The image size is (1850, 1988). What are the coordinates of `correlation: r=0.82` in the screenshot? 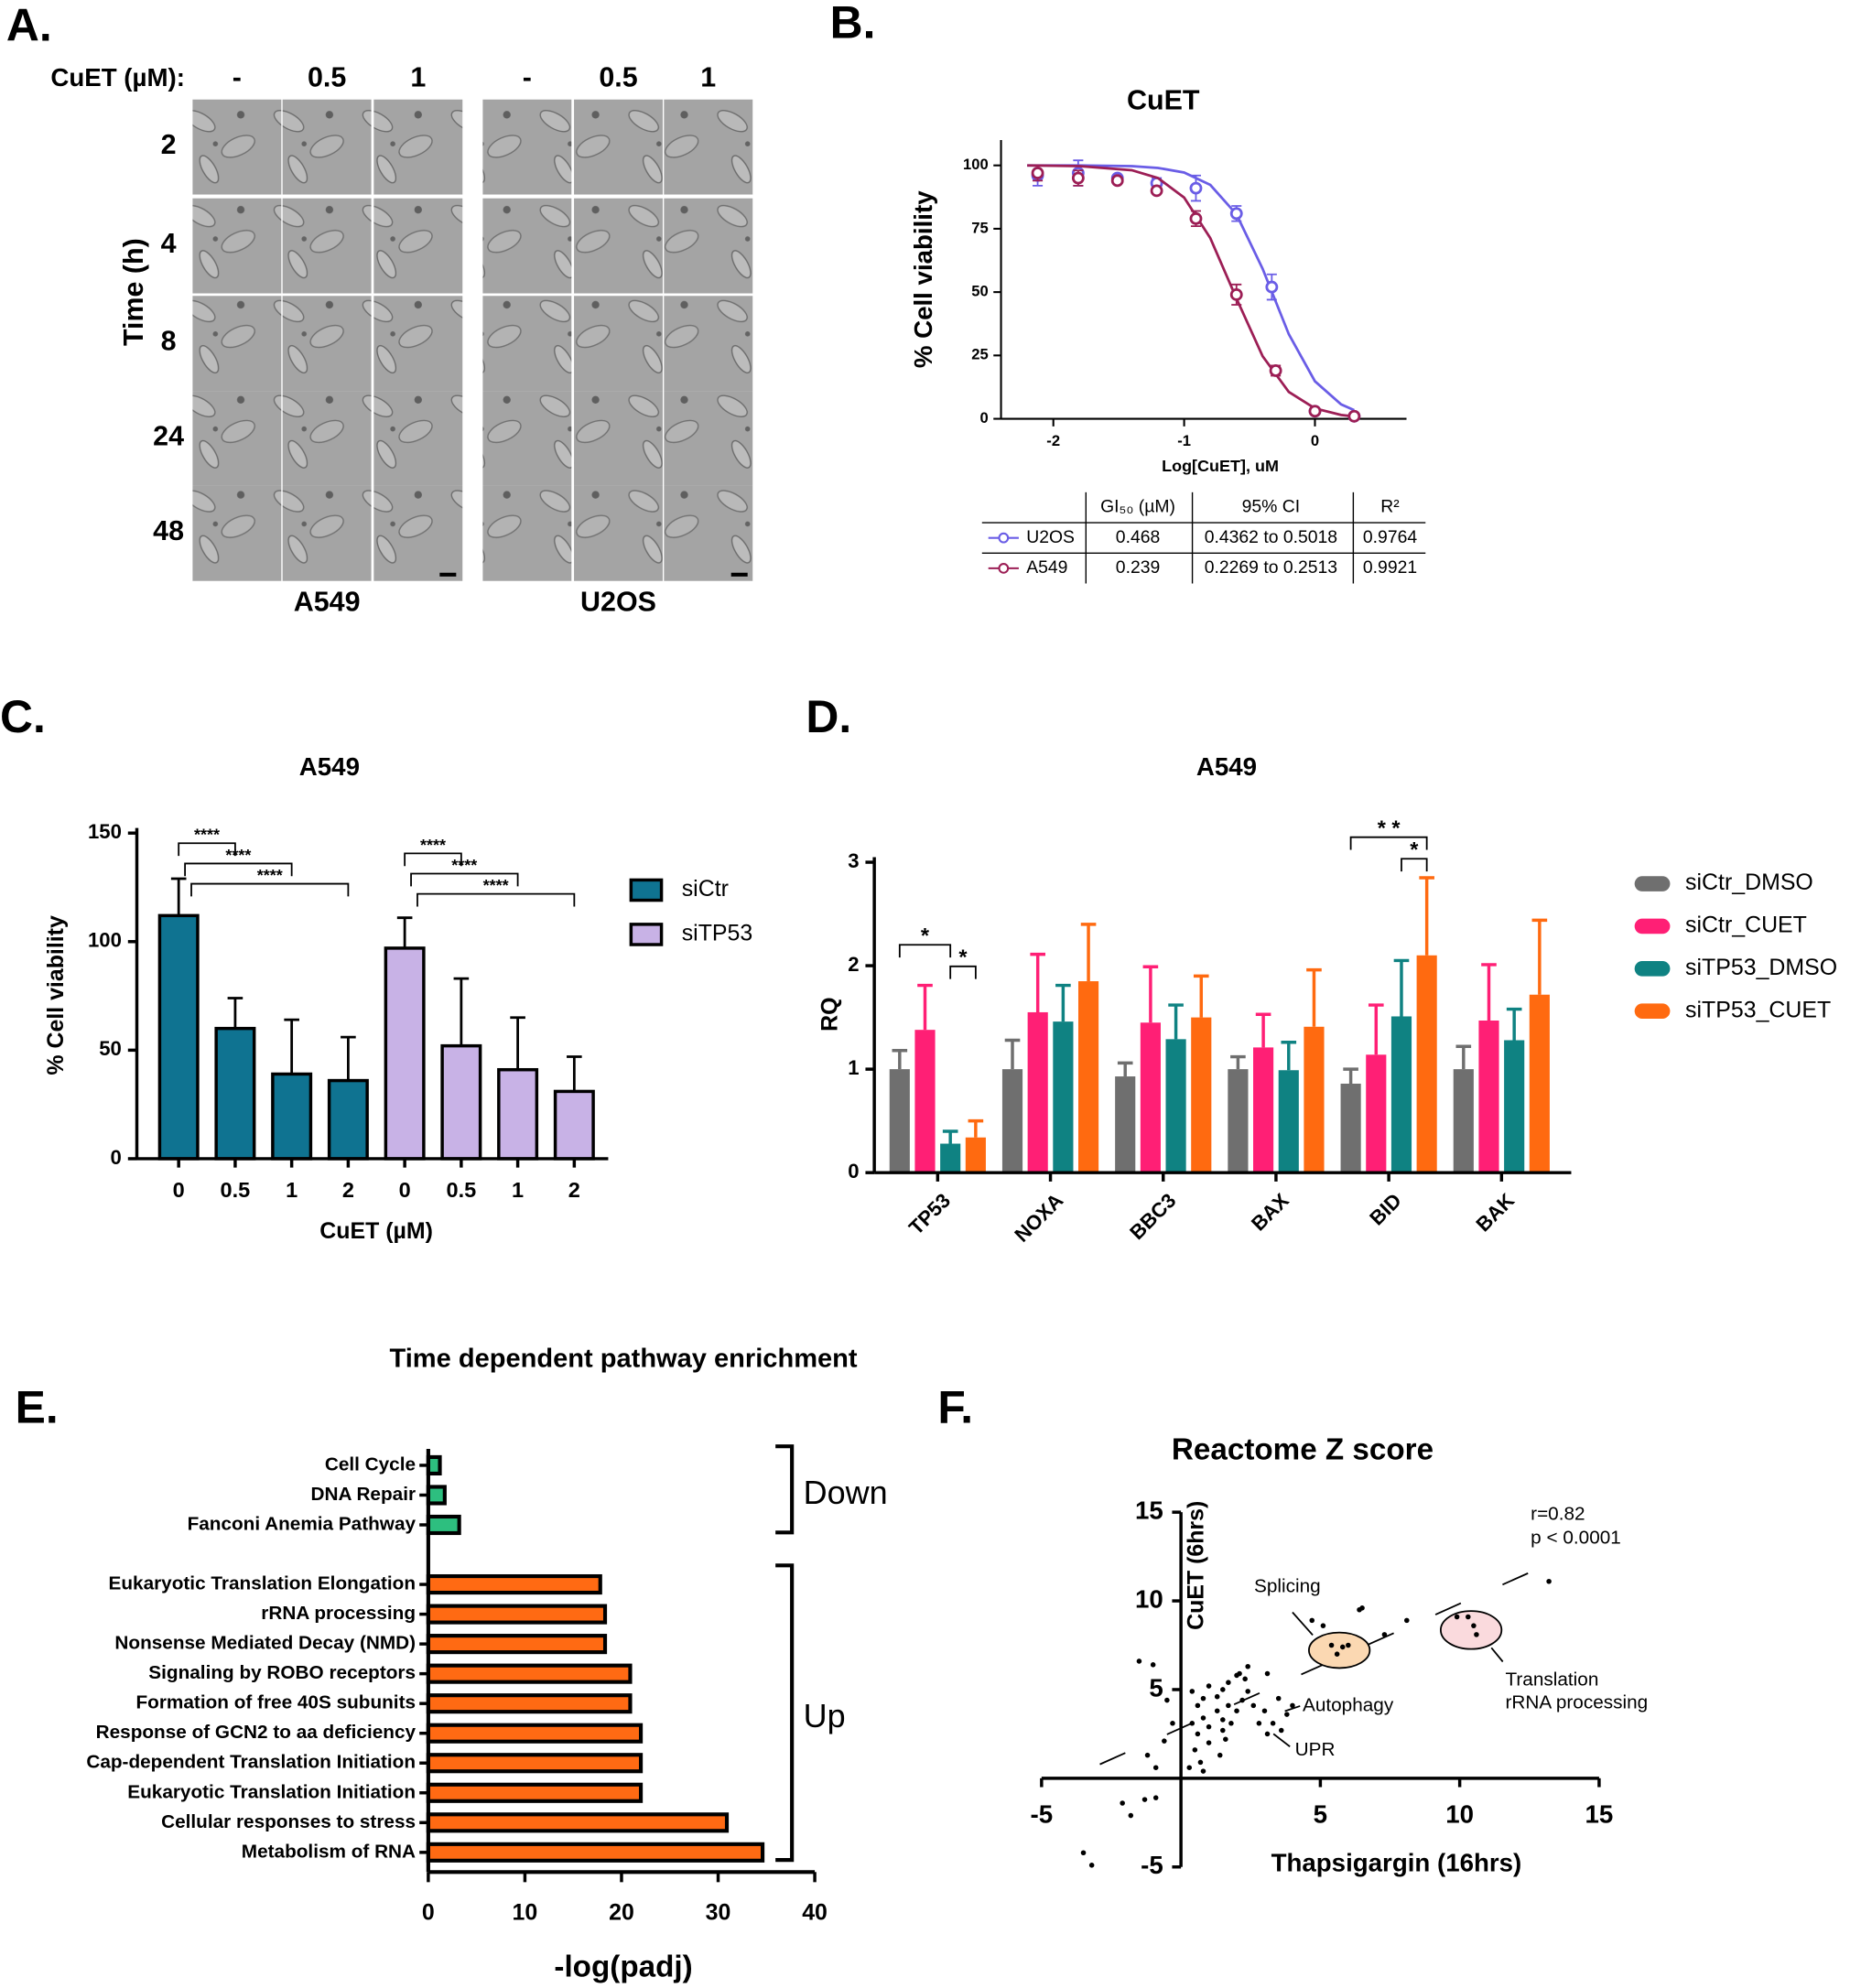 It's located at (1558, 1513).